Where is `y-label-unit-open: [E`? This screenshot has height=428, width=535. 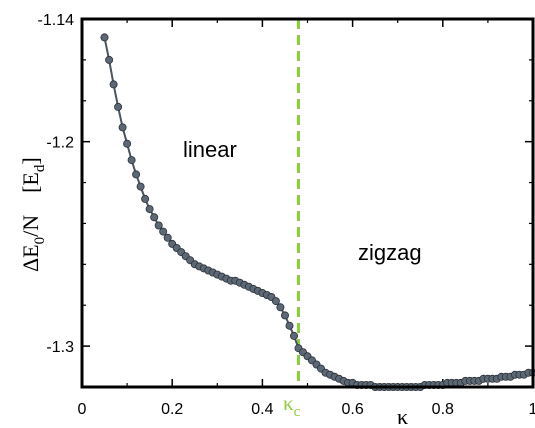 y-label-unit-open: [E is located at coordinates (30, 182).